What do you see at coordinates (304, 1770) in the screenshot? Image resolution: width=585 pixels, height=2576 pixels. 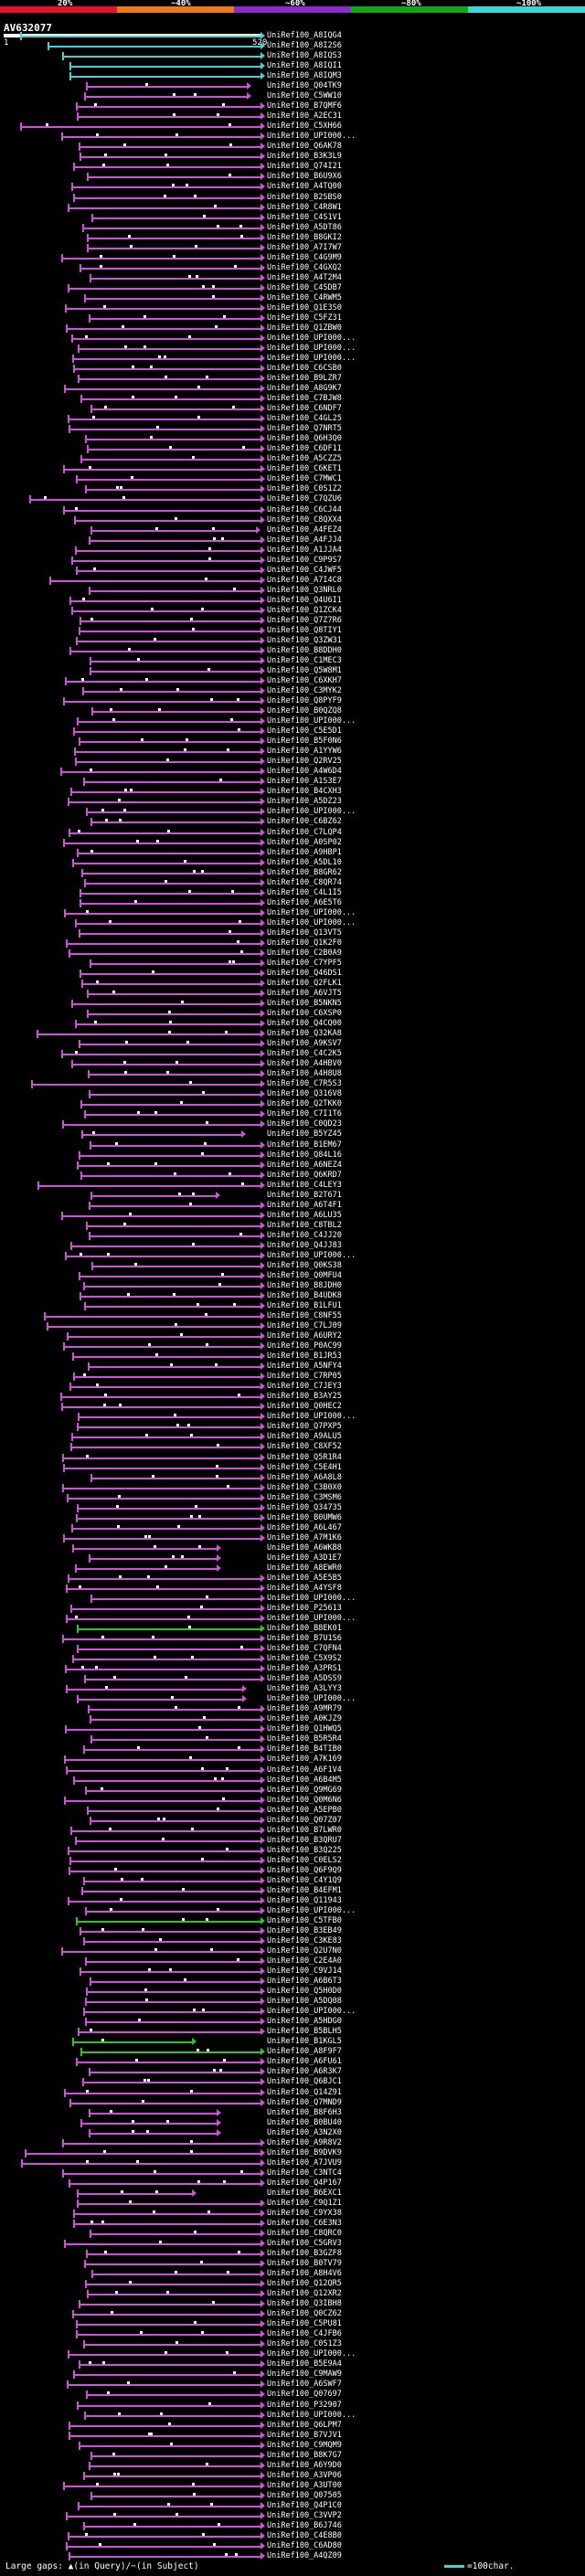 I see `hit-id: UniRef100_A6F1V4` at bounding box center [304, 1770].